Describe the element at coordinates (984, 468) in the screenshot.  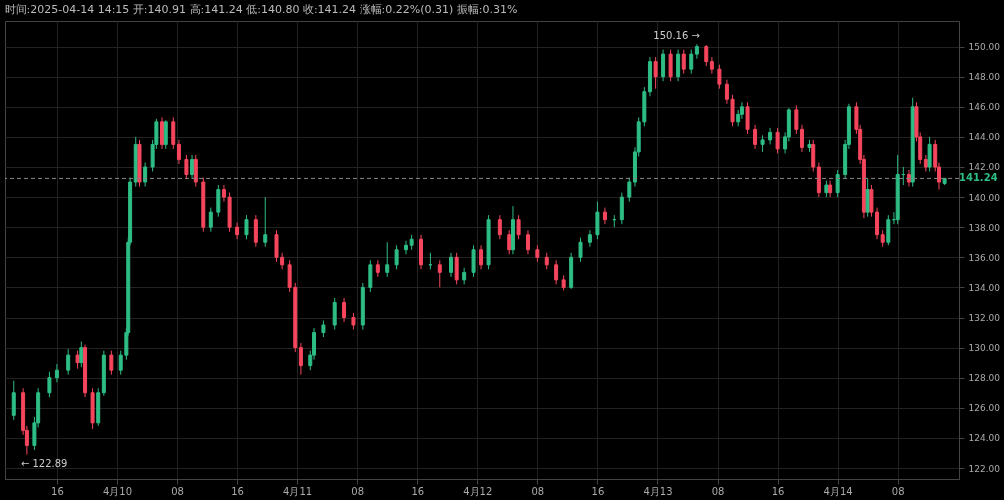
I see `y-tick-label: 122.00` at that location.